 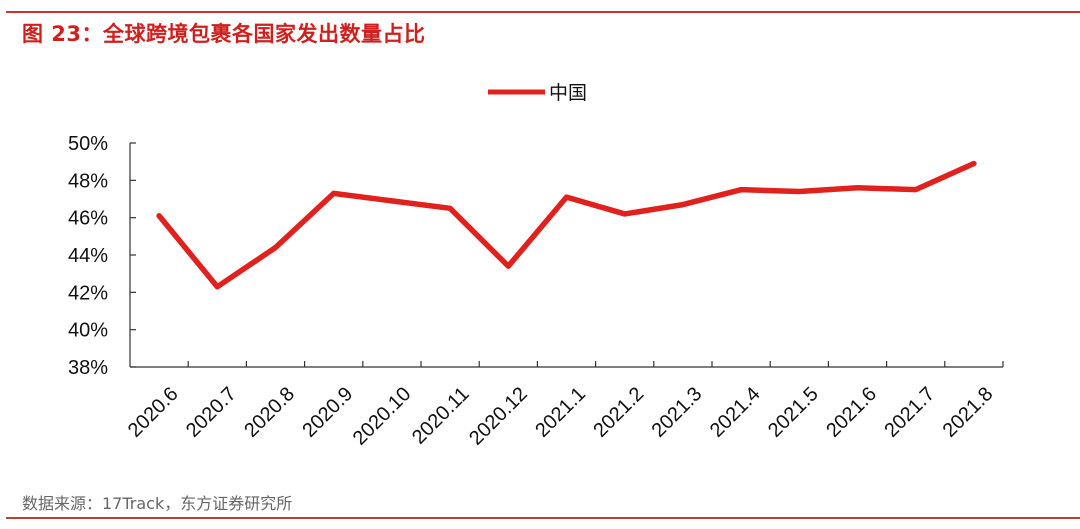 I want to click on x-tick-label: 2021.7, so click(x=909, y=412).